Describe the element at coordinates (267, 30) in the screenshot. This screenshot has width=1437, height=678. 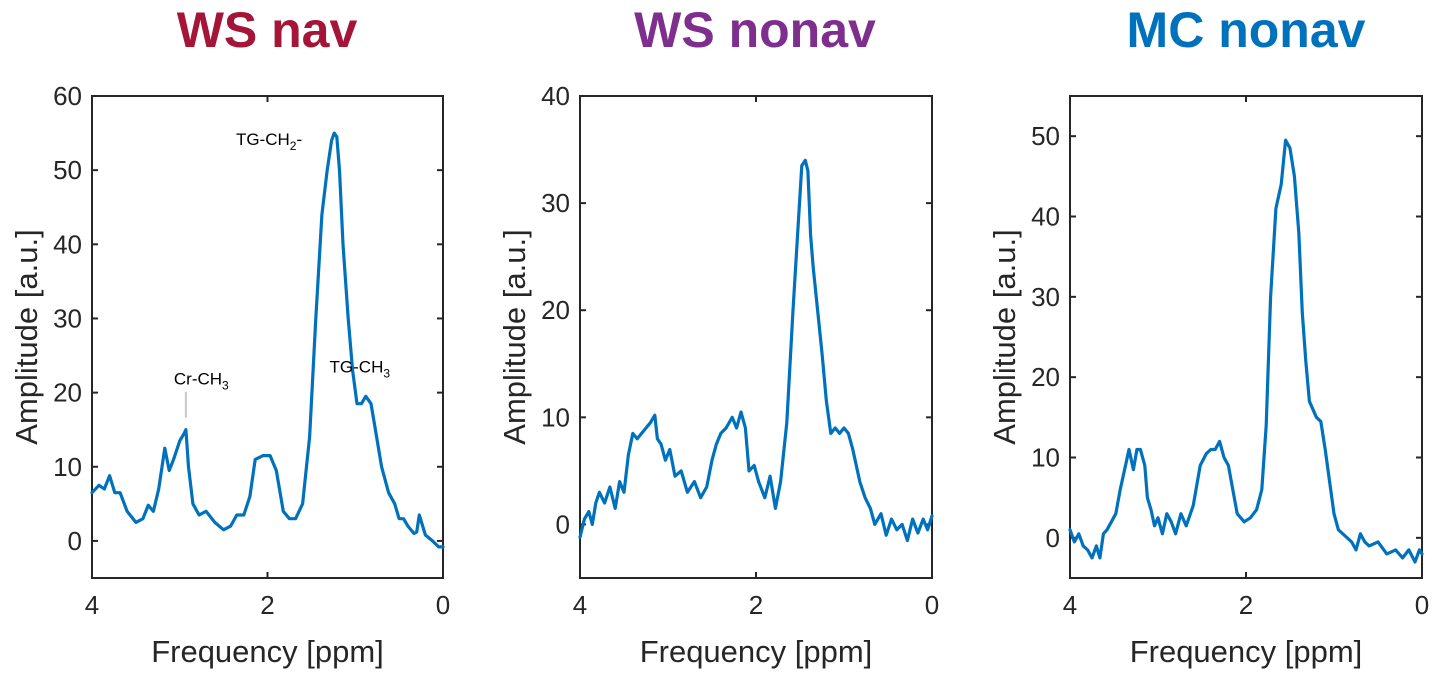
I see `panel-title: WS nav` at that location.